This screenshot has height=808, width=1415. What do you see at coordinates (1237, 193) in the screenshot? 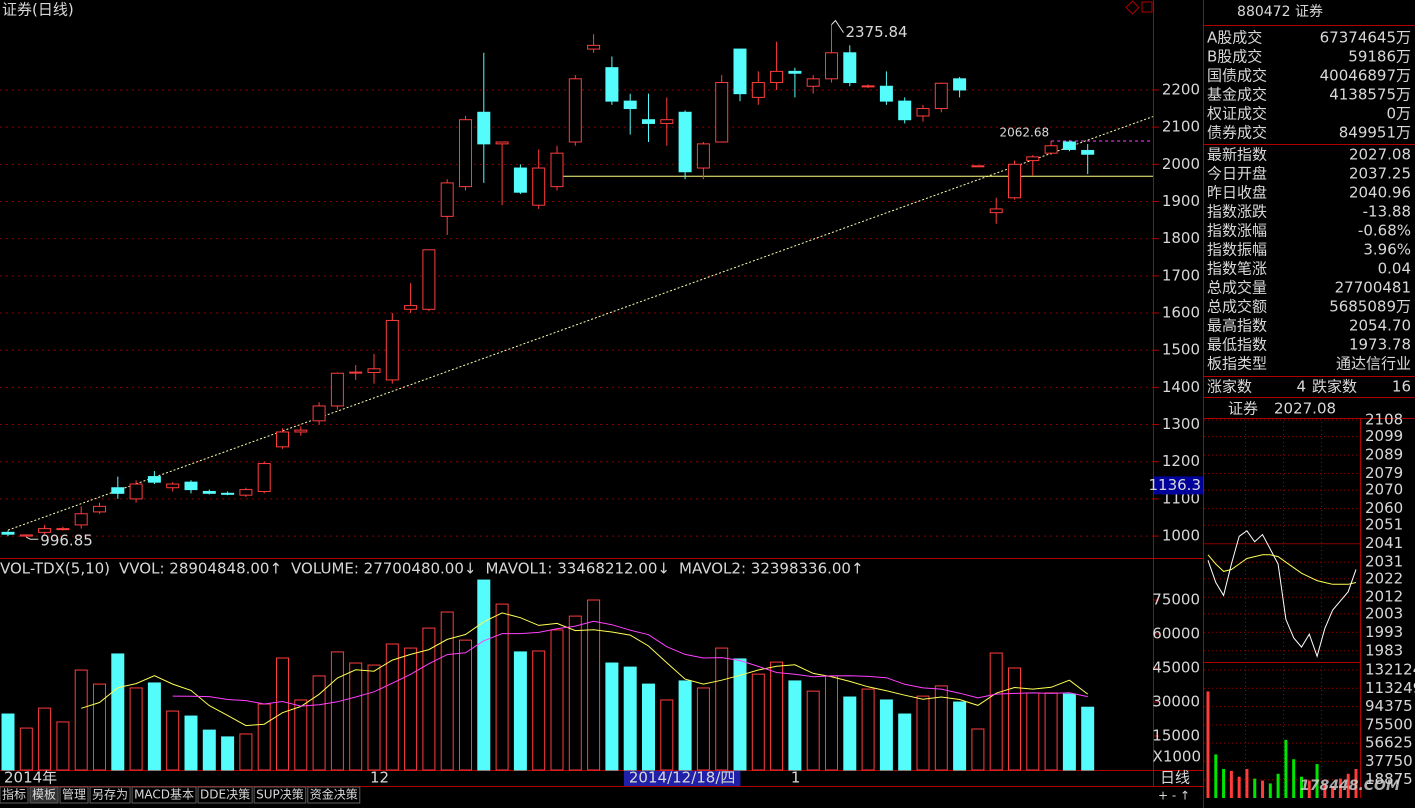
I see `info-label: 昨日收盘` at bounding box center [1237, 193].